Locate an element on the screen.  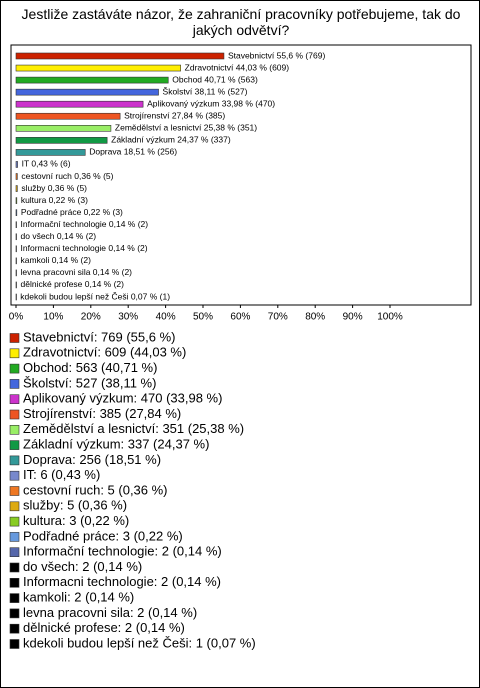
legend-label: Doprava: 256 (18,51 %) is located at coordinates (92, 459).